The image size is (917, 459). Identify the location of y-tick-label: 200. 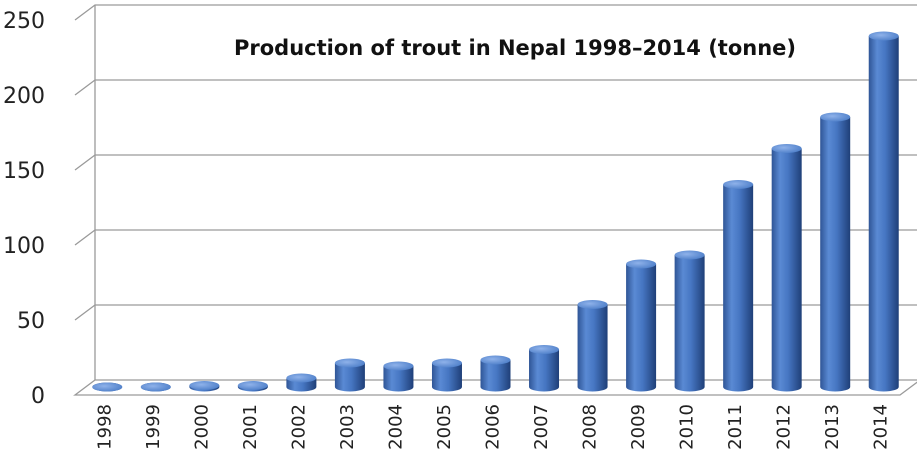
(24, 96).